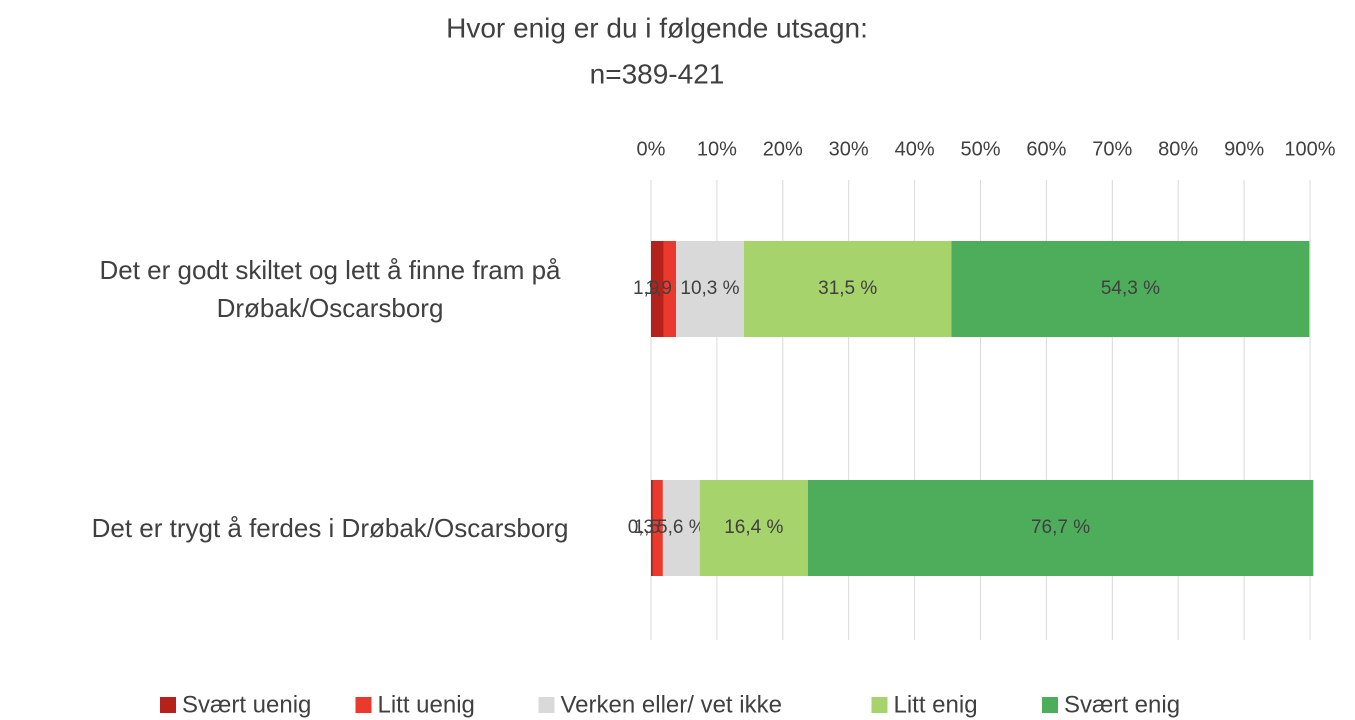  Describe the element at coordinates (1046, 149) in the screenshot. I see `x-tick-label: 60%` at that location.